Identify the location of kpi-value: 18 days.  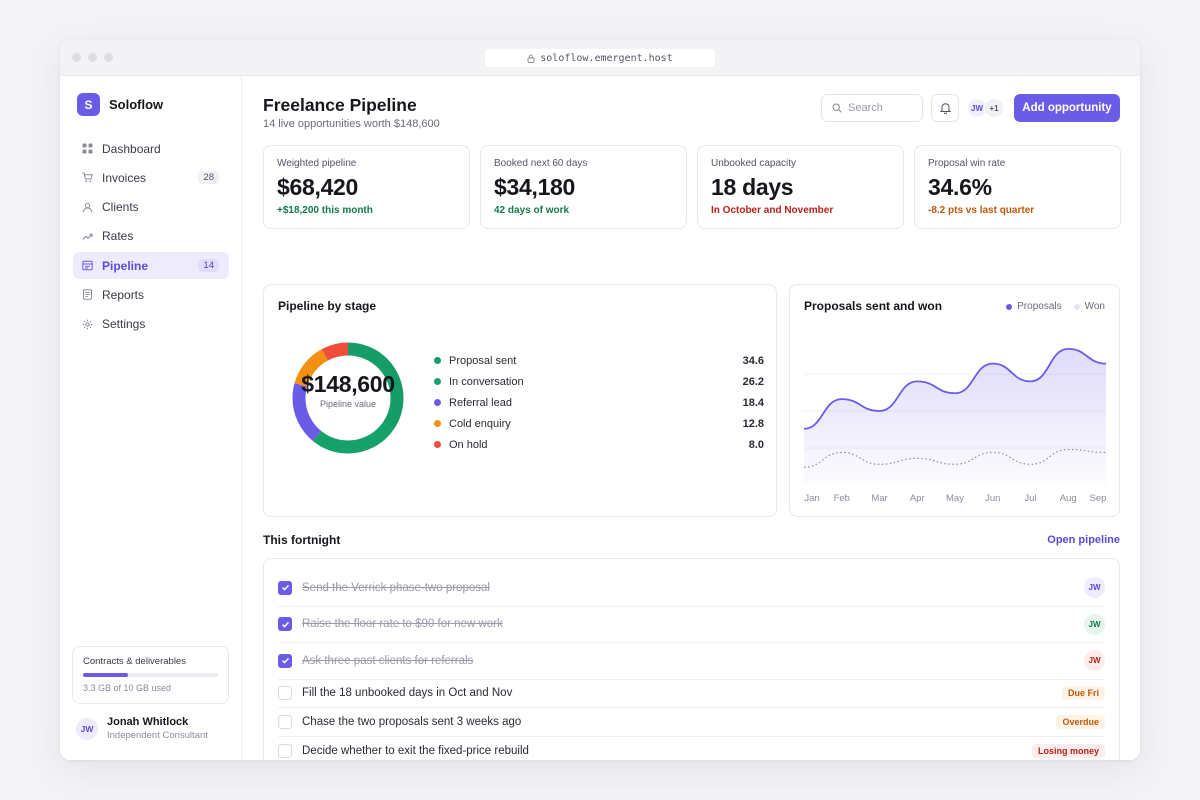
(752, 187).